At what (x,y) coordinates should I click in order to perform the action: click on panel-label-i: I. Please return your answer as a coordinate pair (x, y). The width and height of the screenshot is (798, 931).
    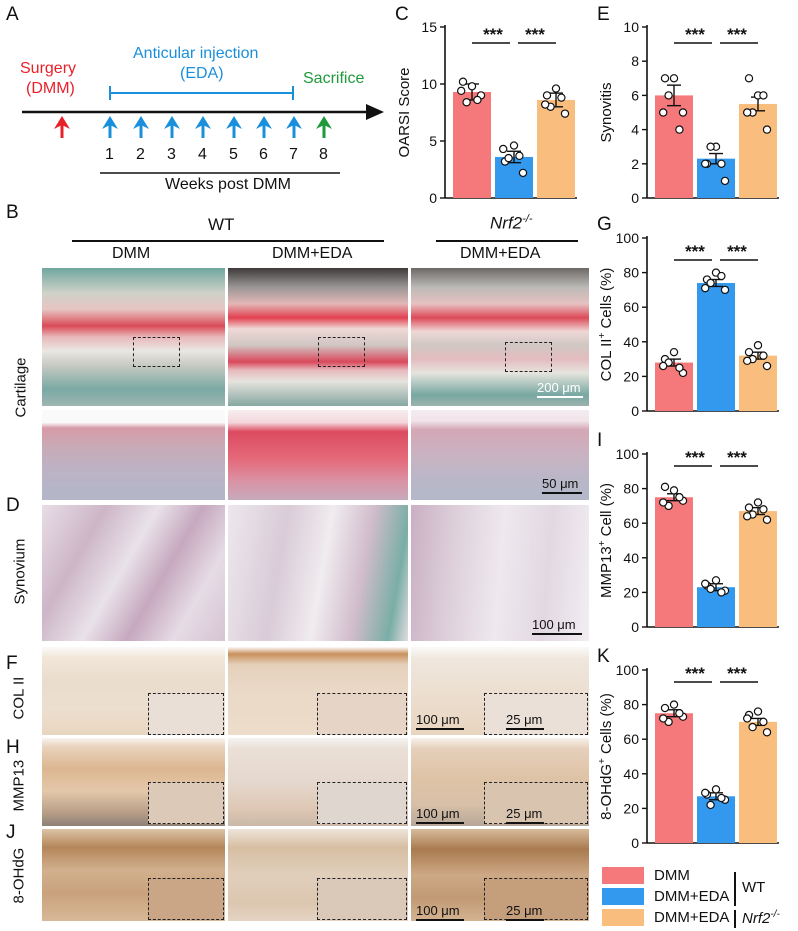
    Looking at the image, I should click on (600, 440).